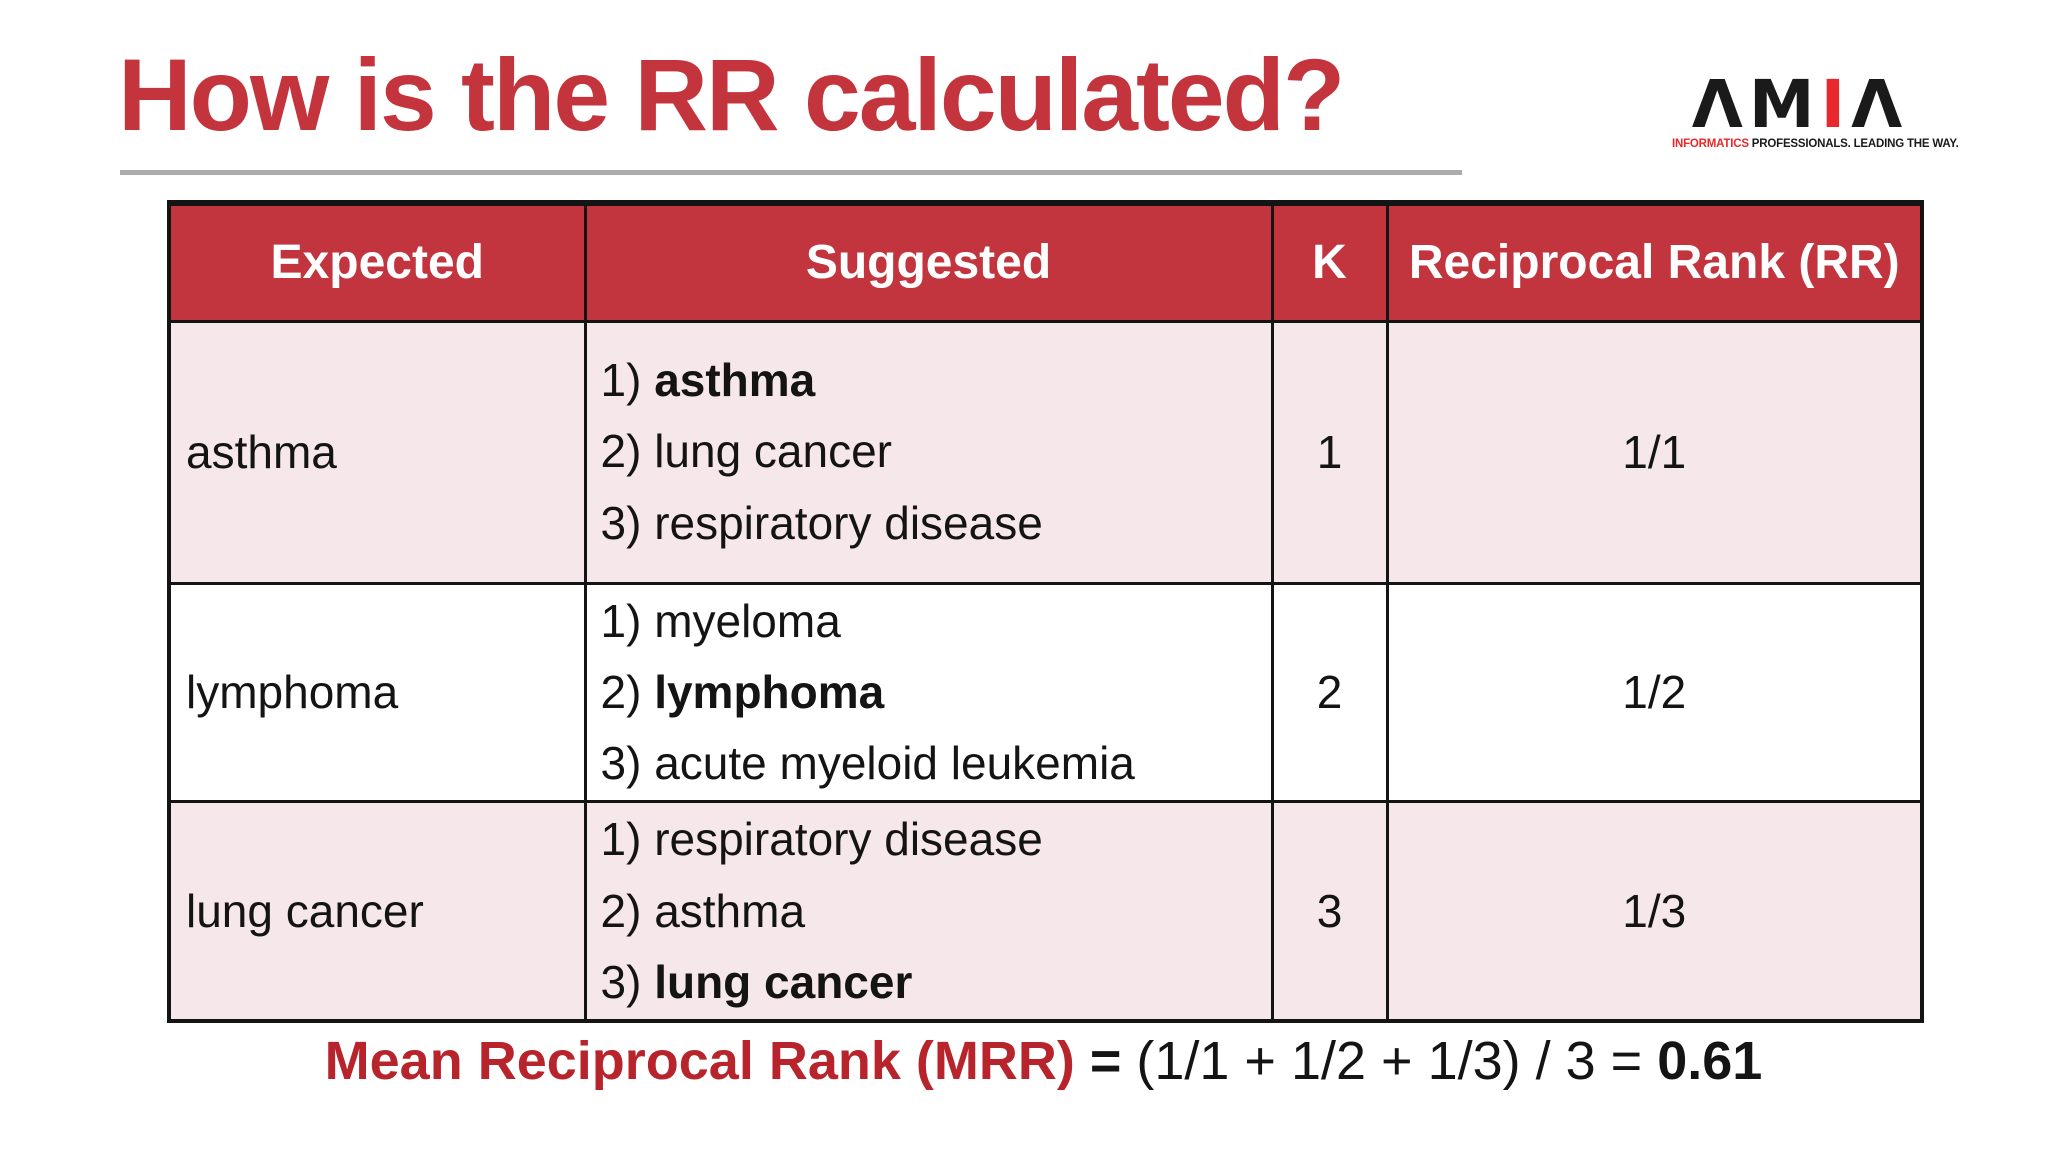  What do you see at coordinates (1880, 104) in the screenshot?
I see `logo-letter-a2: Λ` at bounding box center [1880, 104].